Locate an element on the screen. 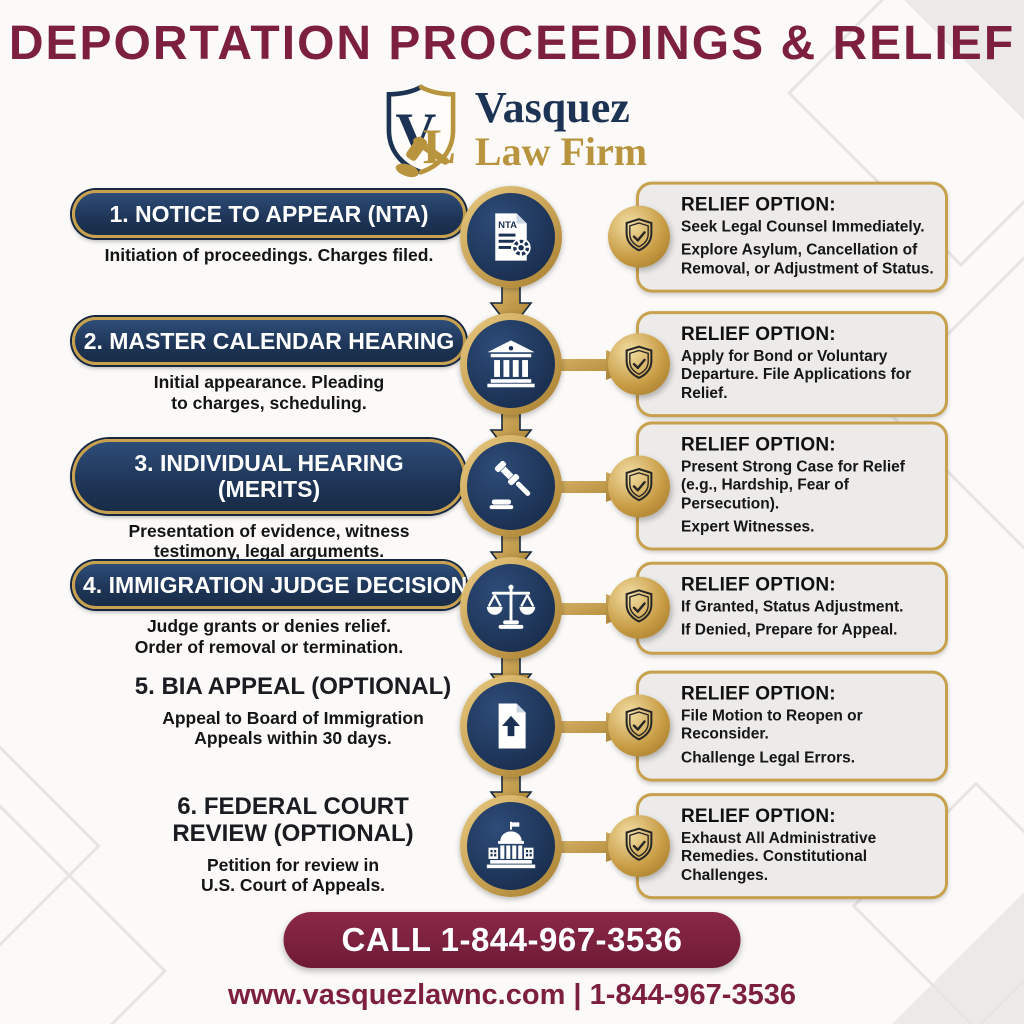 This screenshot has height=1024, width=1024. relief-option-text: File Motion to Reopen or Reconsider. is located at coordinates (772, 725).